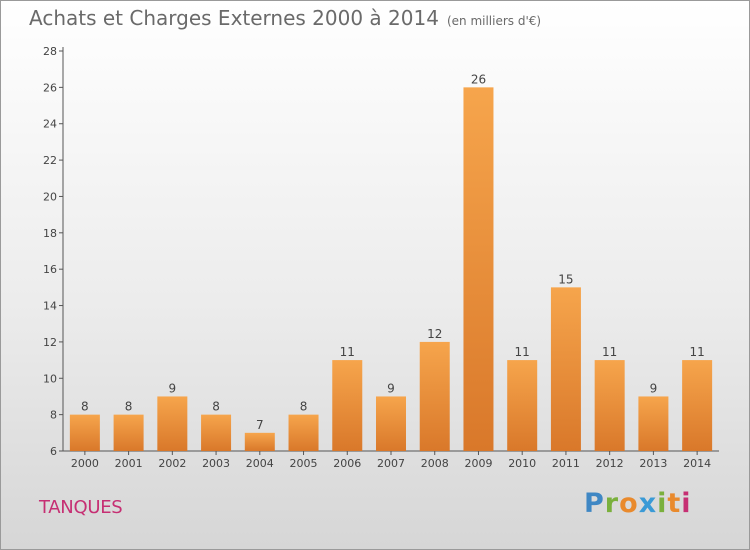 The width and height of the screenshot is (750, 550). Describe the element at coordinates (434, 334) in the screenshot. I see `bar-value-label: 12` at that location.